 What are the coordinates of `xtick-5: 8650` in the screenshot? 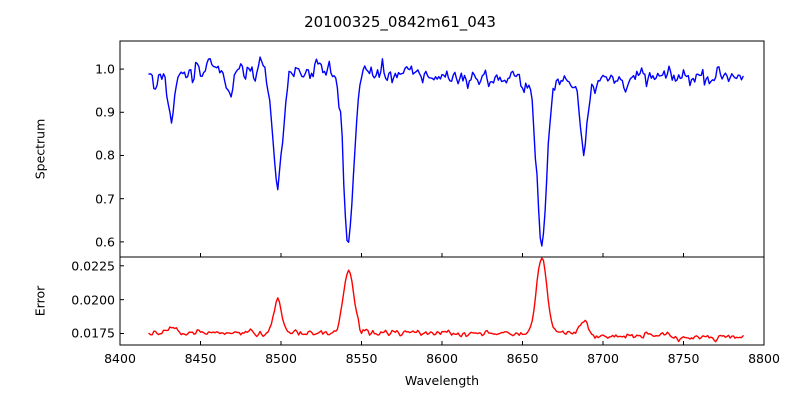 It's located at (522, 358).